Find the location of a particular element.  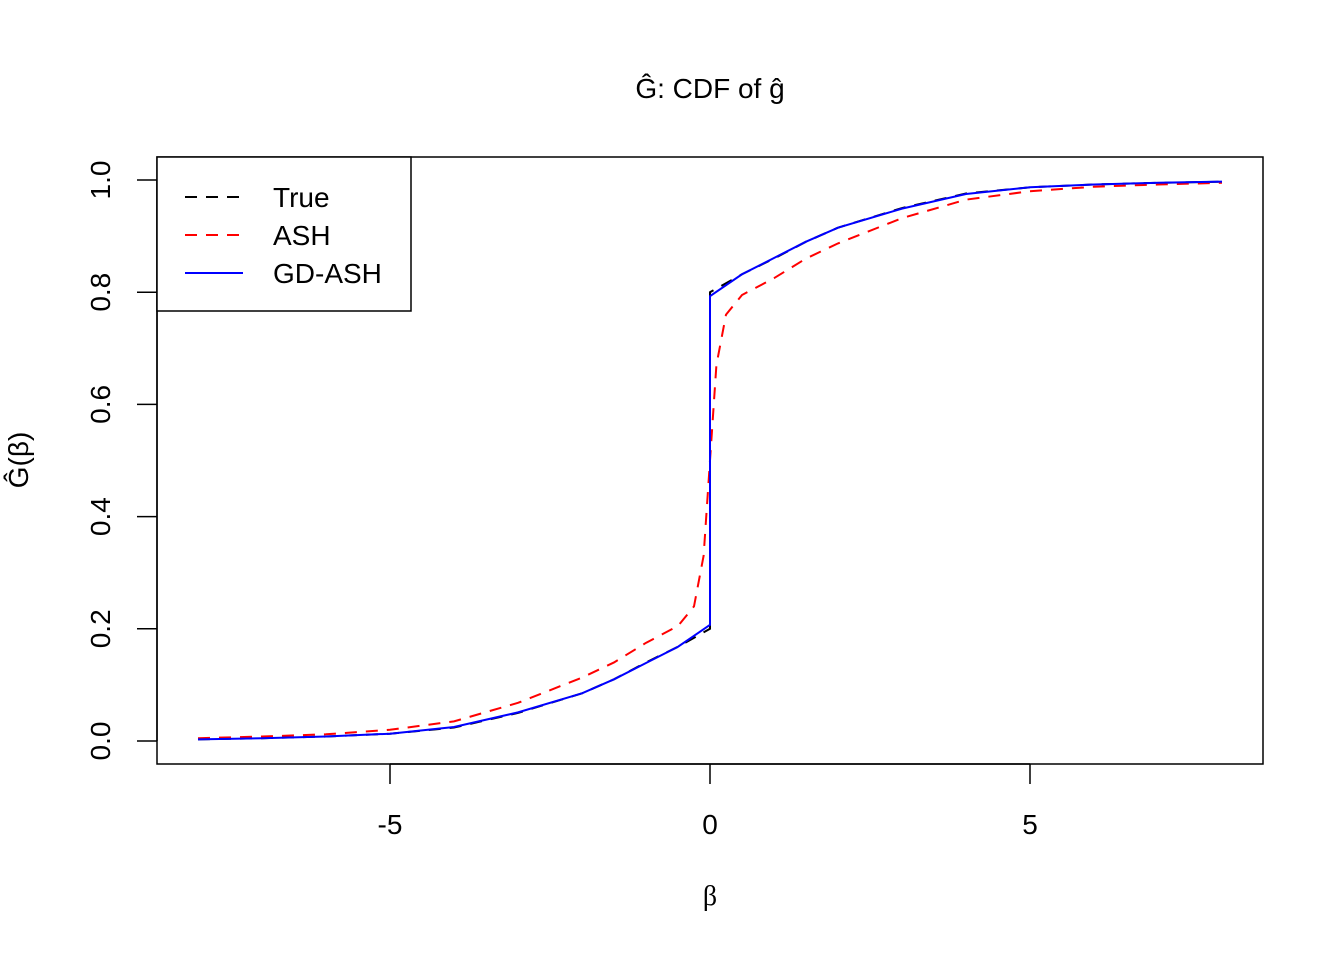

legend-label: GD-ASH is located at coordinates (327, 273).